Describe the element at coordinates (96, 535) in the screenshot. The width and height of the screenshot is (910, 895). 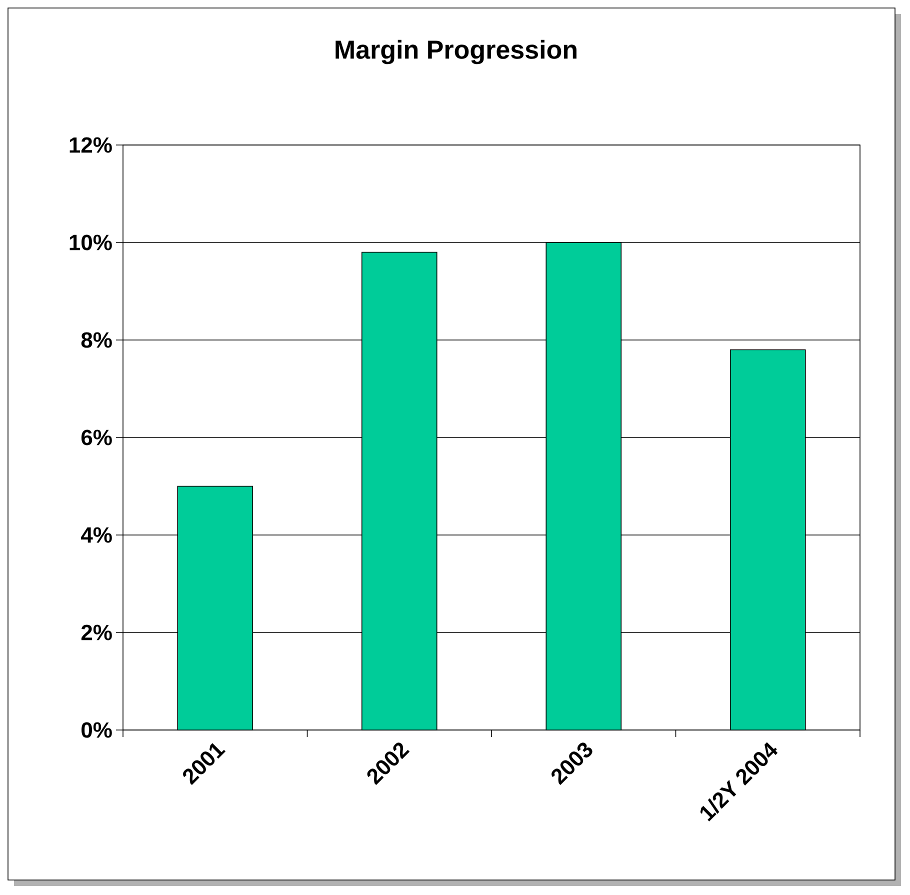
I see `y-tick-label: 4%` at that location.